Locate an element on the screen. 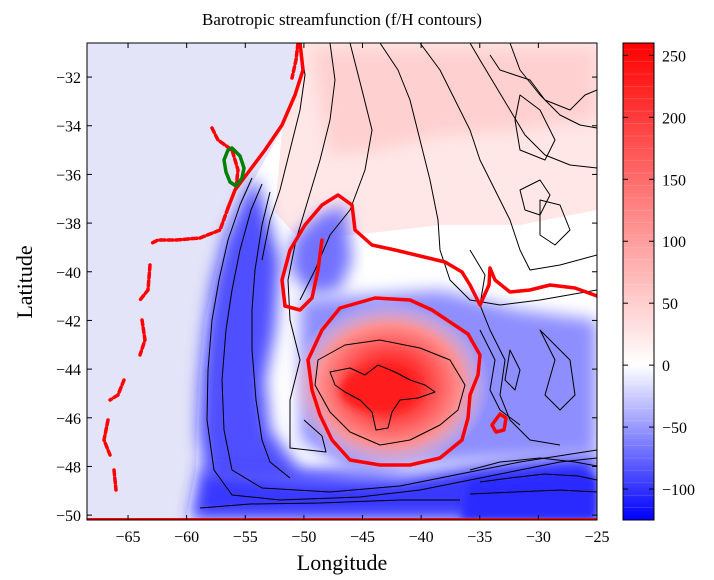 The height and width of the screenshot is (580, 714). colorbar-tick-label: 100 is located at coordinates (674, 242).